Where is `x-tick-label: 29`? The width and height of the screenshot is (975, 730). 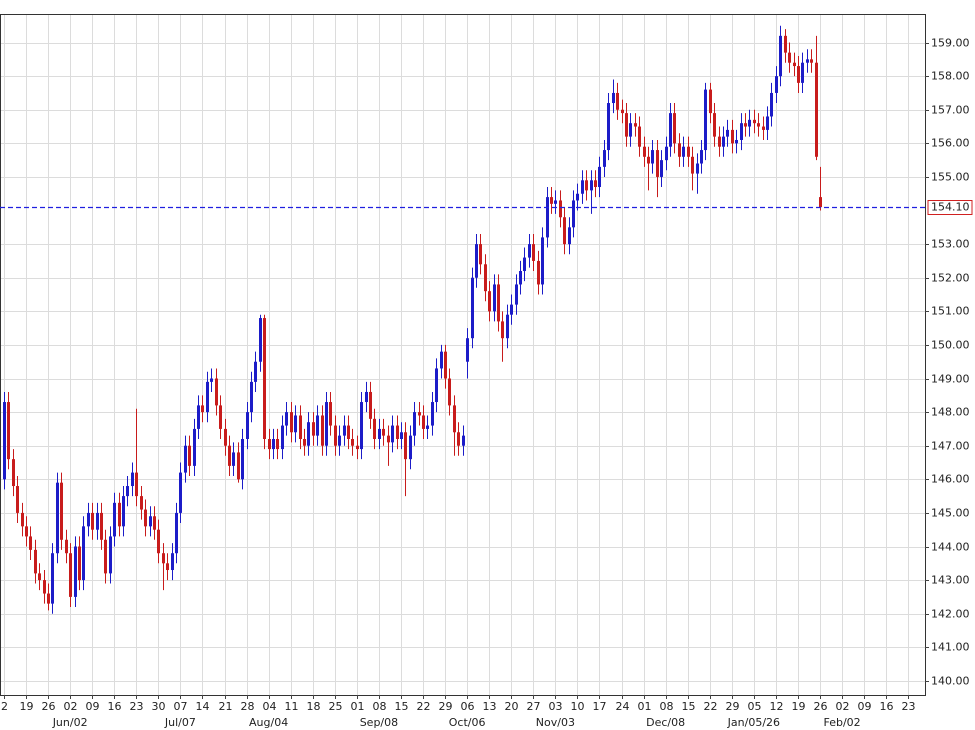
x-tick-label: 29 is located at coordinates (446, 706).